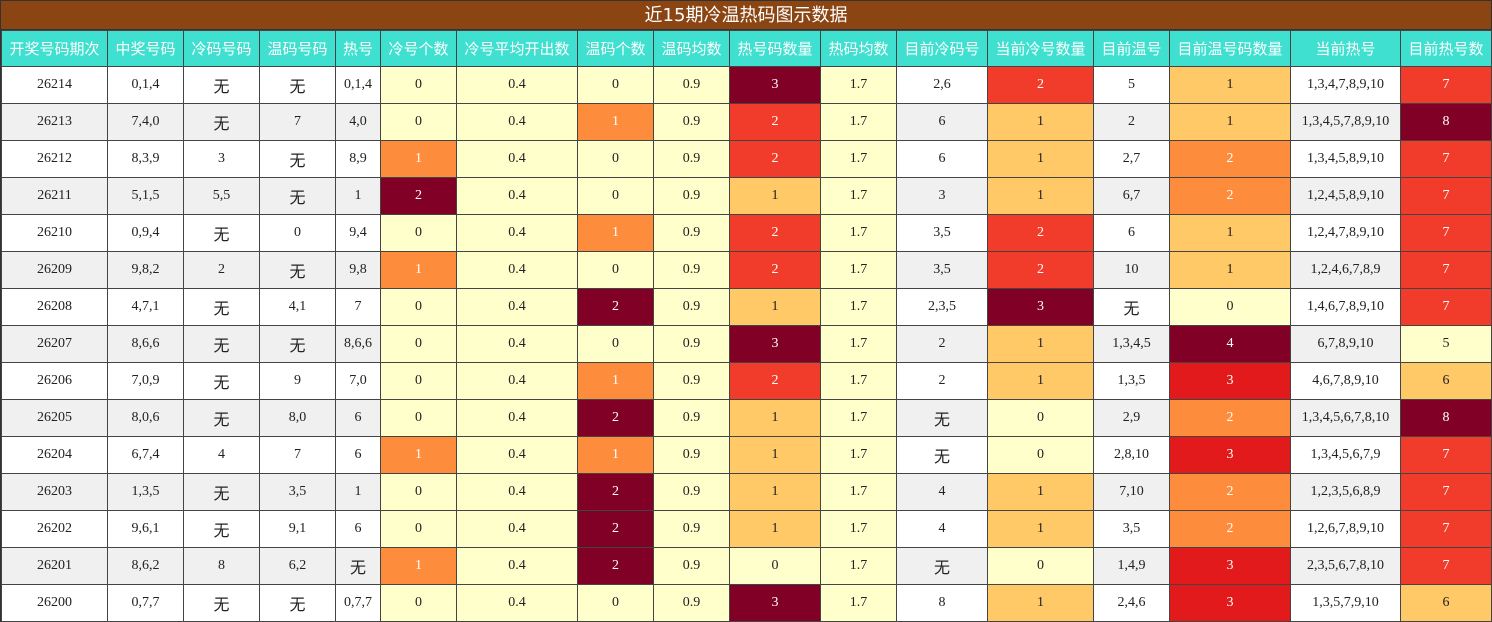  Describe the element at coordinates (297, 307) in the screenshot. I see `table-cell: 4,1` at that location.